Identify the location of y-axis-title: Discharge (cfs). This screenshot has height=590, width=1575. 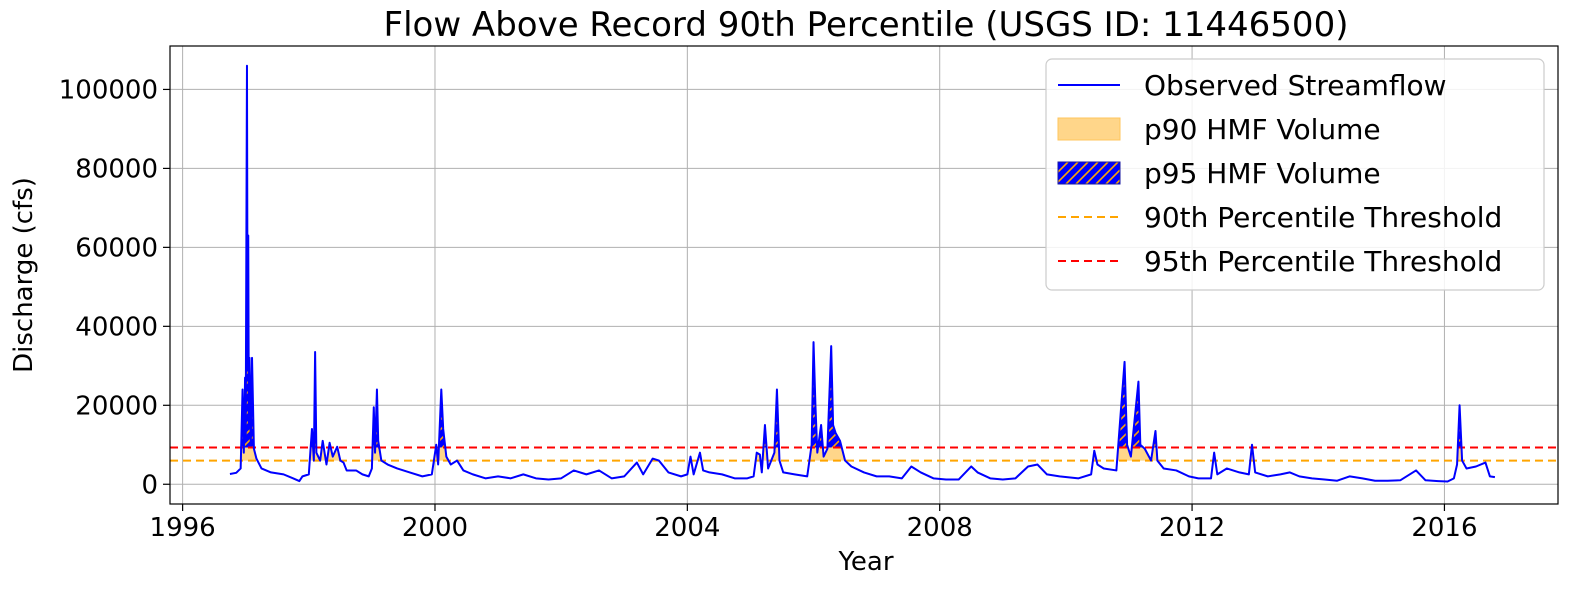
(24, 275).